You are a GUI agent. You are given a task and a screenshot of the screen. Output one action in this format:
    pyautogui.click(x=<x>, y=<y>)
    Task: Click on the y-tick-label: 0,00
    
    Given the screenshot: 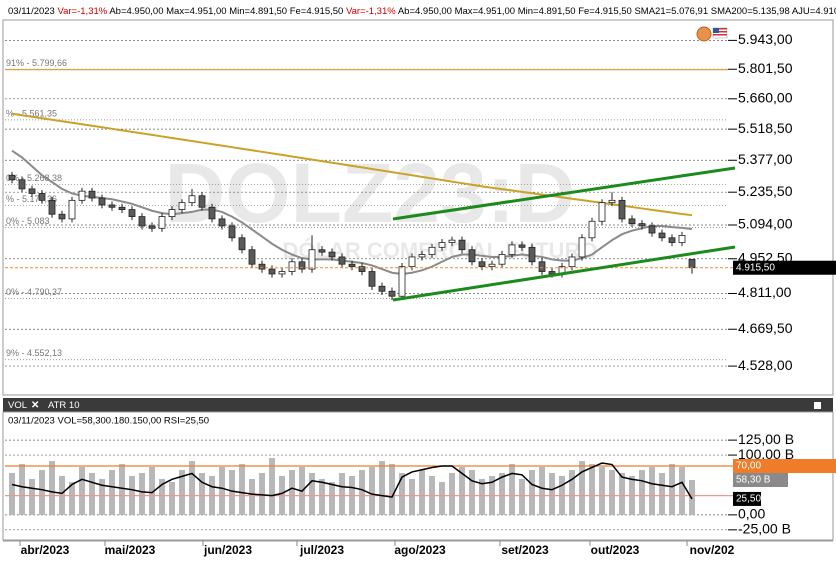 What is the action you would take?
    pyautogui.click(x=751, y=514)
    